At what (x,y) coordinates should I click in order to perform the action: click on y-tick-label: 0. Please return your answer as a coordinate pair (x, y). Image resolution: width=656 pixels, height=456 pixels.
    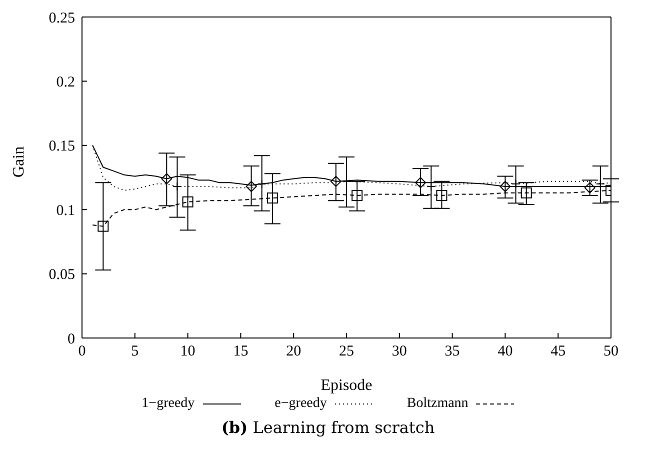
    Looking at the image, I should click on (71, 339).